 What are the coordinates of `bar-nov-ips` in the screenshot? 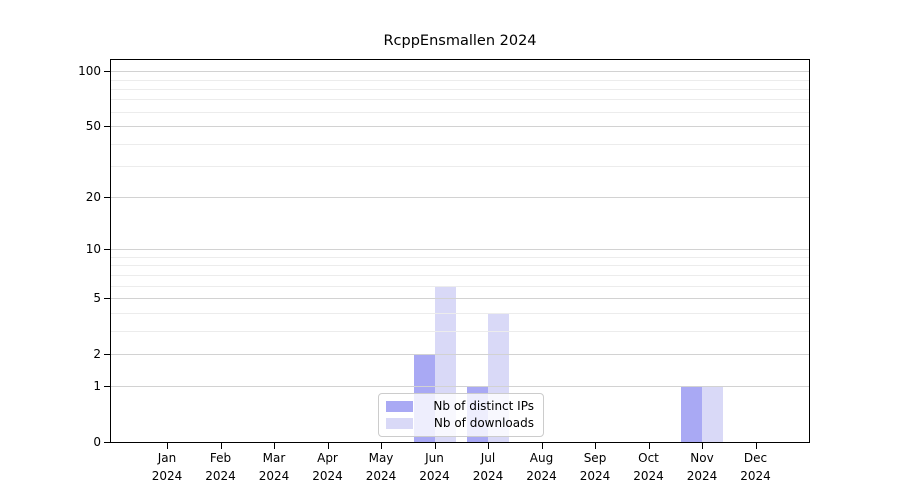 It's located at (691, 414).